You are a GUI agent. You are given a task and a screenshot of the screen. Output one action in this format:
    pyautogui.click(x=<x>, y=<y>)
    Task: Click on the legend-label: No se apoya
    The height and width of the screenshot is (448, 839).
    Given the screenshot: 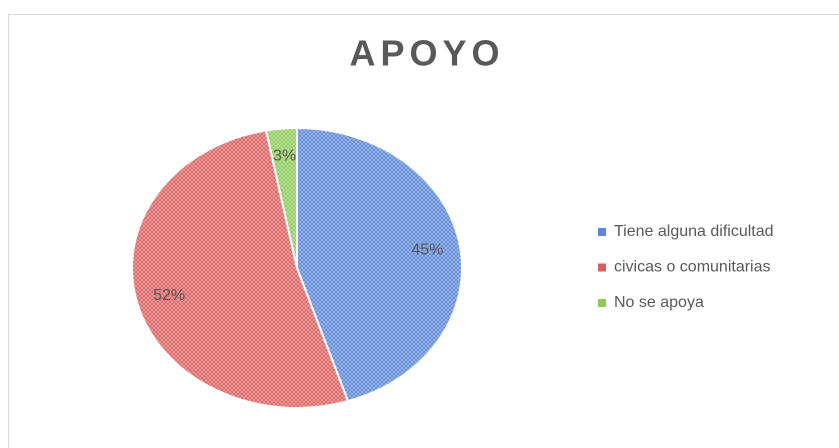 What is the action you would take?
    pyautogui.click(x=659, y=302)
    